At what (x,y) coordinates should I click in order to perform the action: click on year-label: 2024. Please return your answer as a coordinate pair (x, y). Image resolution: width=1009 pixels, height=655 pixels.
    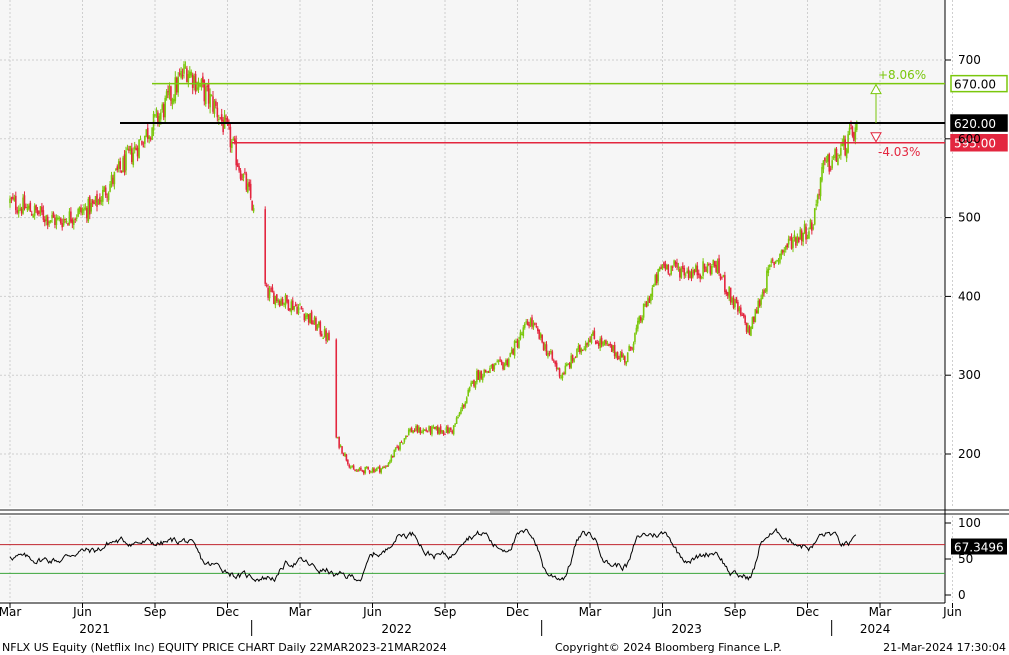
    Looking at the image, I should click on (875, 629).